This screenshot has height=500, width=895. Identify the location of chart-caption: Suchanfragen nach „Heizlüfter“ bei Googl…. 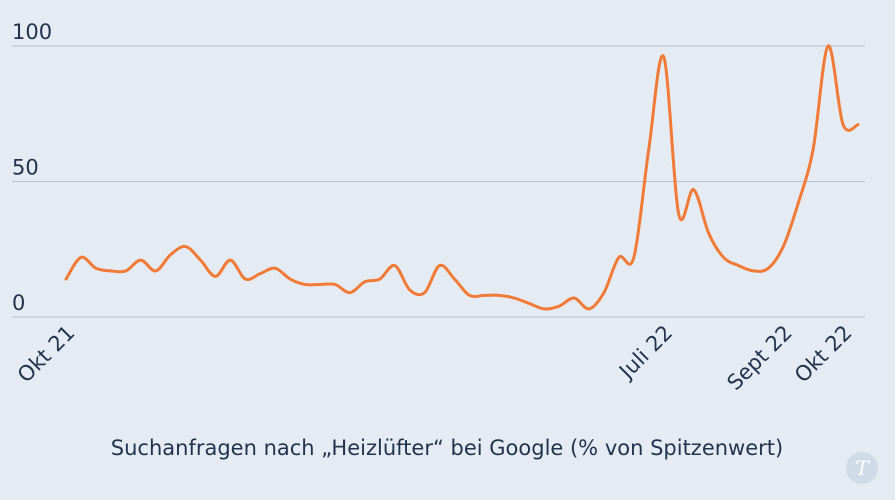
(447, 448).